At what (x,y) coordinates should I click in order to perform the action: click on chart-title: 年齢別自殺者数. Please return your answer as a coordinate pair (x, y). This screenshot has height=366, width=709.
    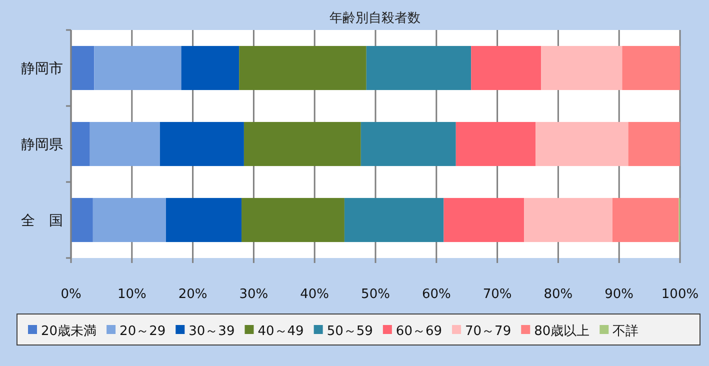
    Looking at the image, I should click on (375, 18).